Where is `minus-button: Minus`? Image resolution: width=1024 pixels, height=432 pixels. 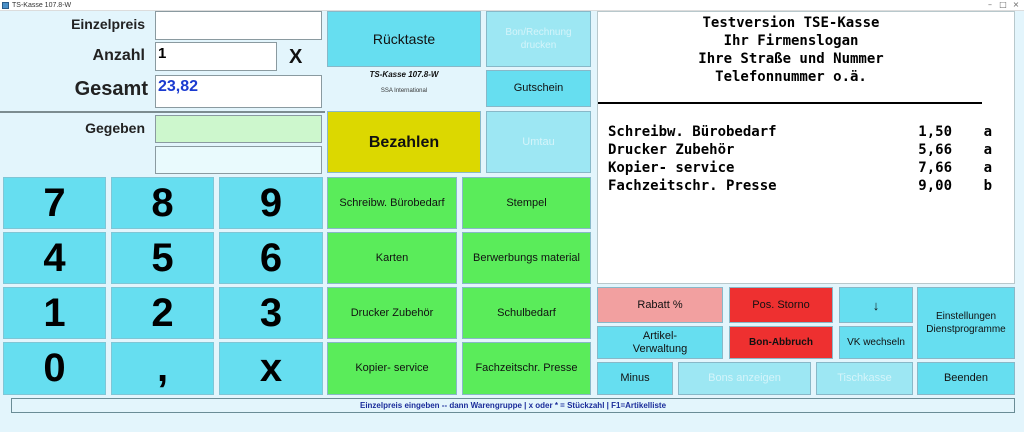 minus-button: Minus is located at coordinates (635, 378).